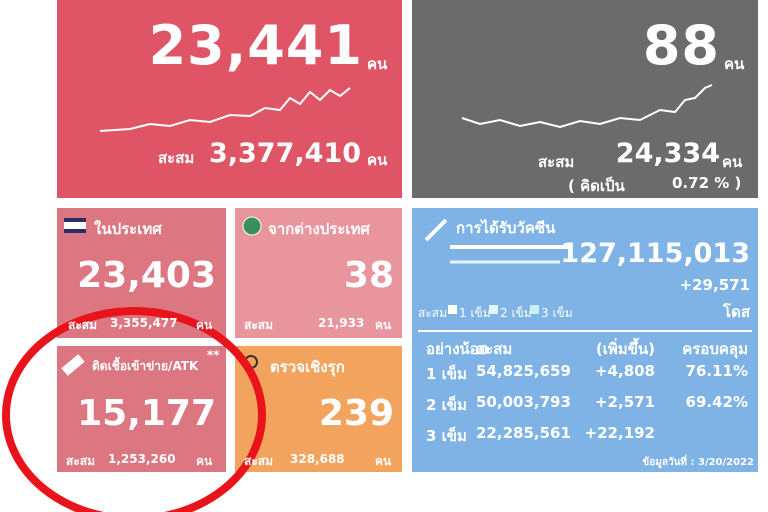 The height and width of the screenshot is (512, 768). What do you see at coordinates (698, 462) in the screenshot?
I see `footer: ข้อมูลวันที่ : 3/20/2022` at bounding box center [698, 462].